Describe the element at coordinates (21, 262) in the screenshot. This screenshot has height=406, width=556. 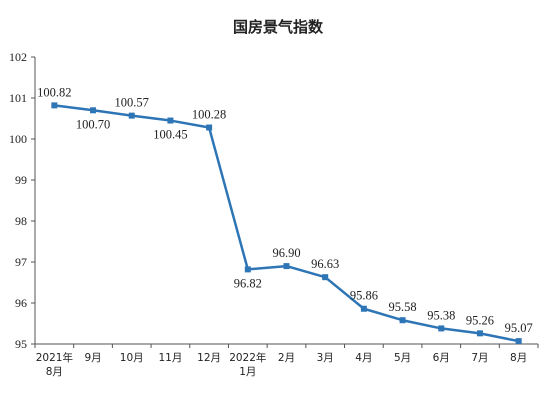
I see `y-tick-label: 97` at that location.